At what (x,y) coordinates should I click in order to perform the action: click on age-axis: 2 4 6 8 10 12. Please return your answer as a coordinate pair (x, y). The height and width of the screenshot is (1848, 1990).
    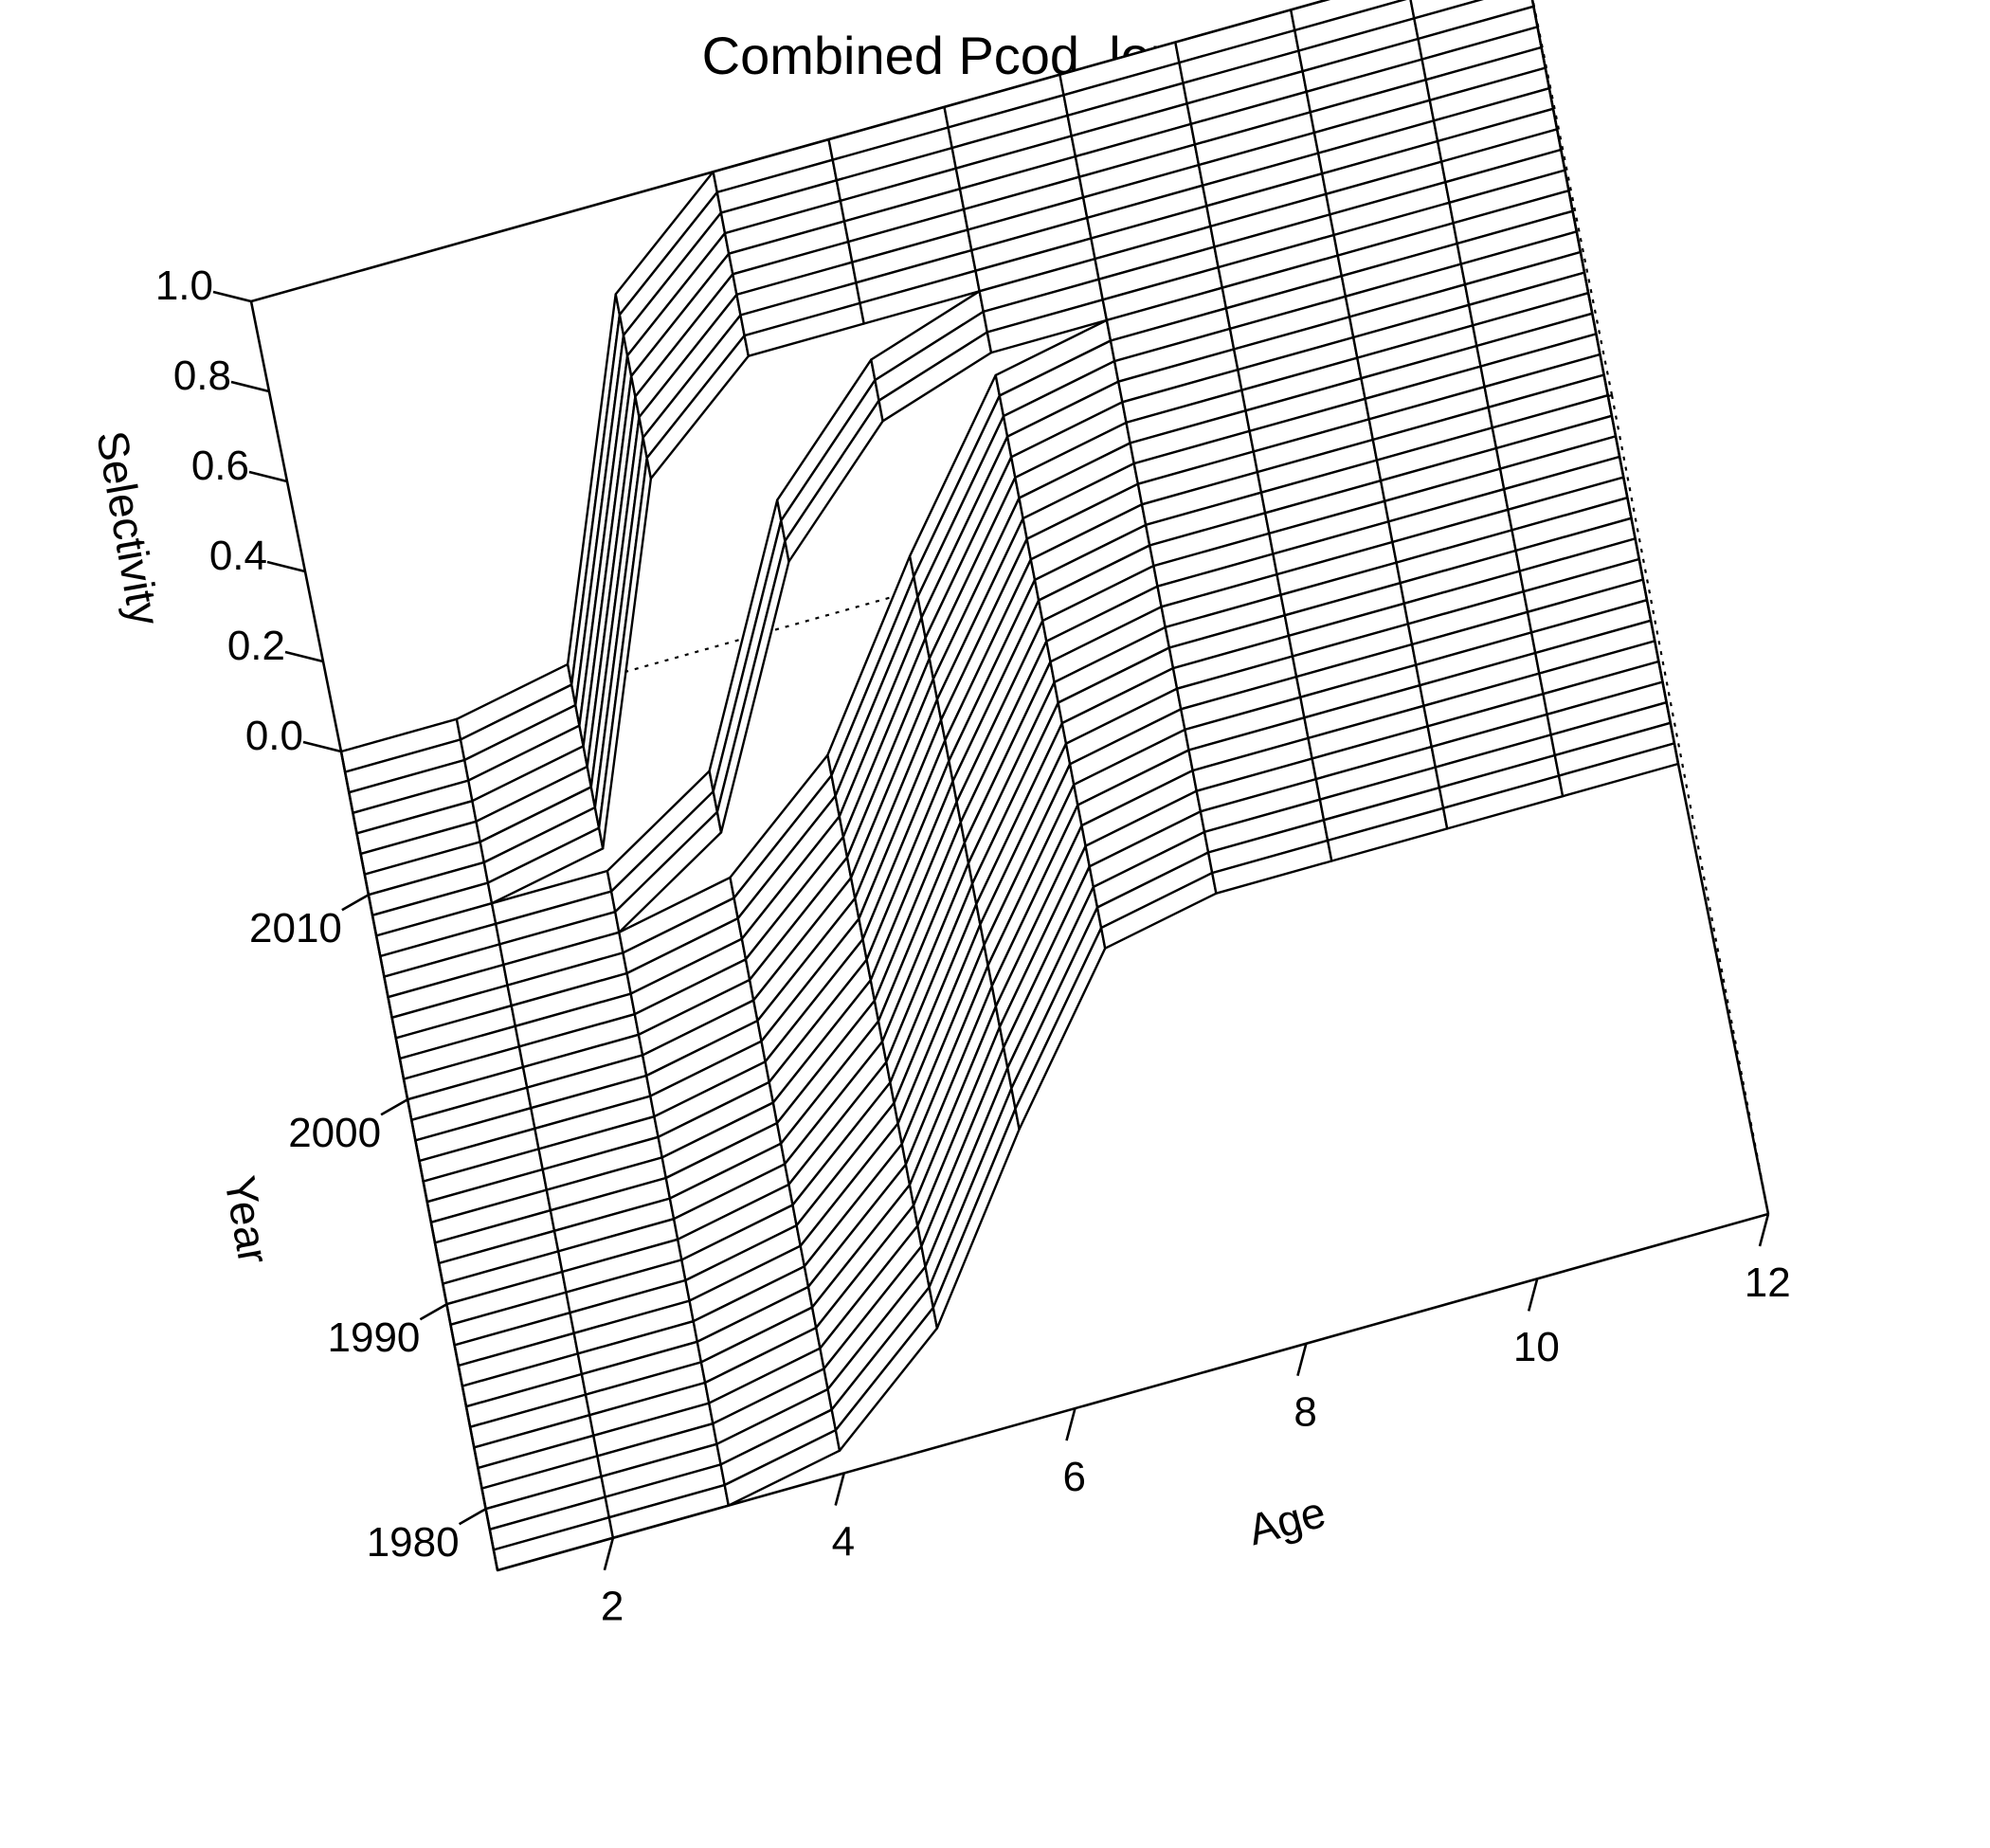
    Looking at the image, I should click on (1196, 1421).